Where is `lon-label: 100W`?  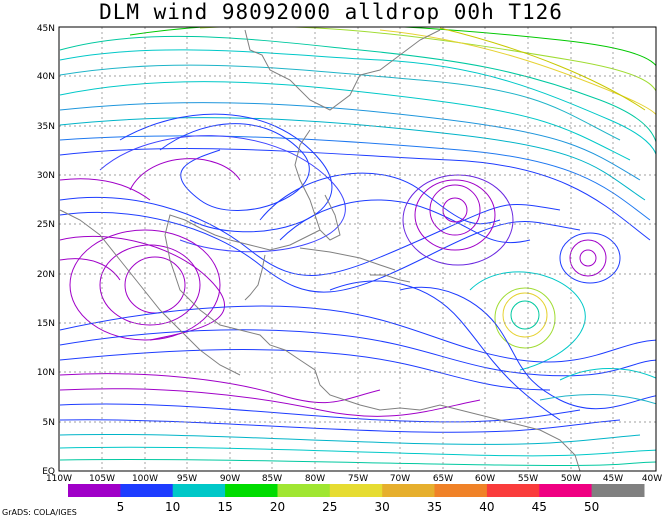 lon-label: 100W is located at coordinates (145, 479).